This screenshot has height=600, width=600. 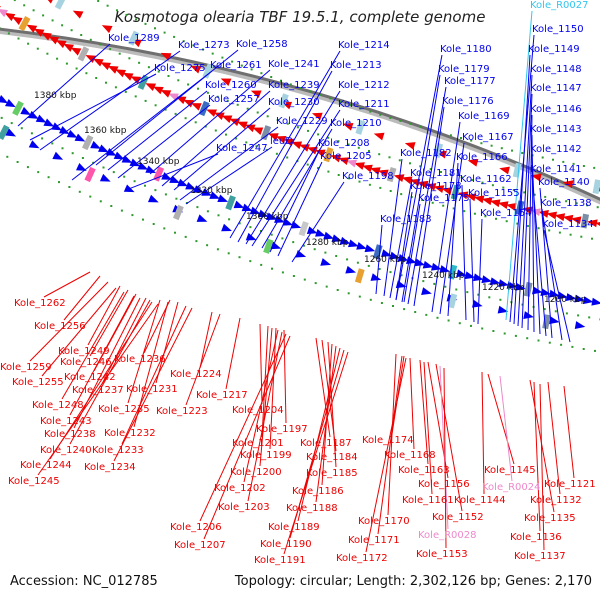 What do you see at coordinates (374, 540) in the screenshot?
I see `reverse-gene-label: Kole_1171` at bounding box center [374, 540].